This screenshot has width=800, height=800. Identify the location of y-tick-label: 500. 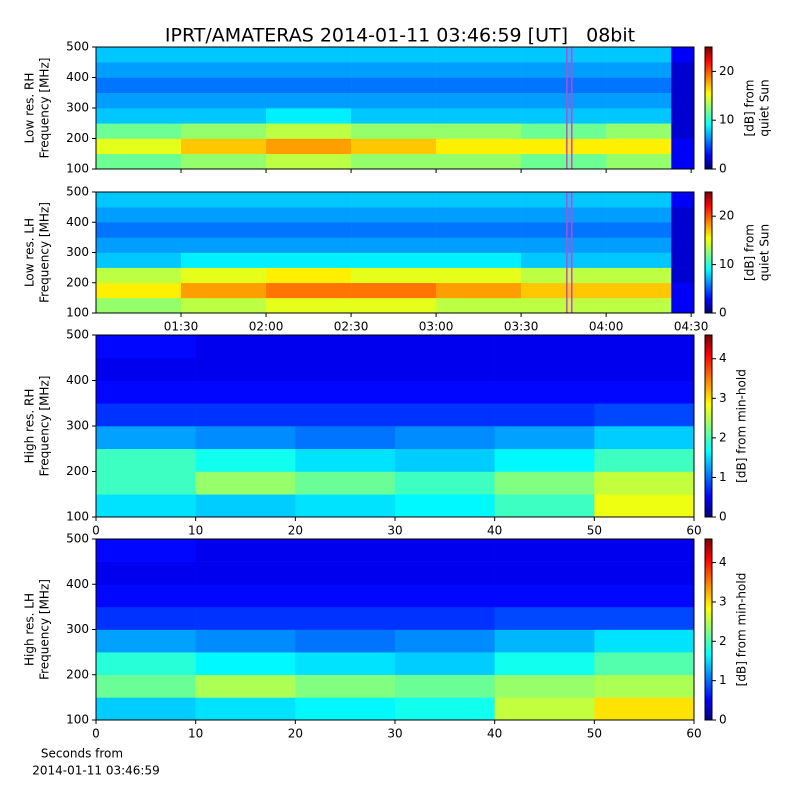
(77, 539).